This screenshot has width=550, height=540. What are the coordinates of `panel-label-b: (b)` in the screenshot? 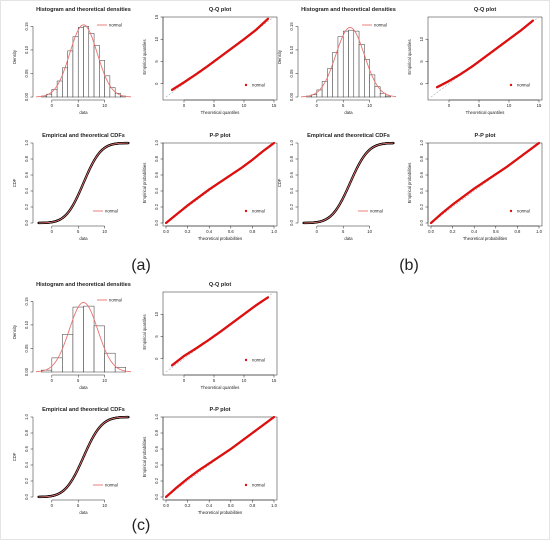 It's located at (409, 265).